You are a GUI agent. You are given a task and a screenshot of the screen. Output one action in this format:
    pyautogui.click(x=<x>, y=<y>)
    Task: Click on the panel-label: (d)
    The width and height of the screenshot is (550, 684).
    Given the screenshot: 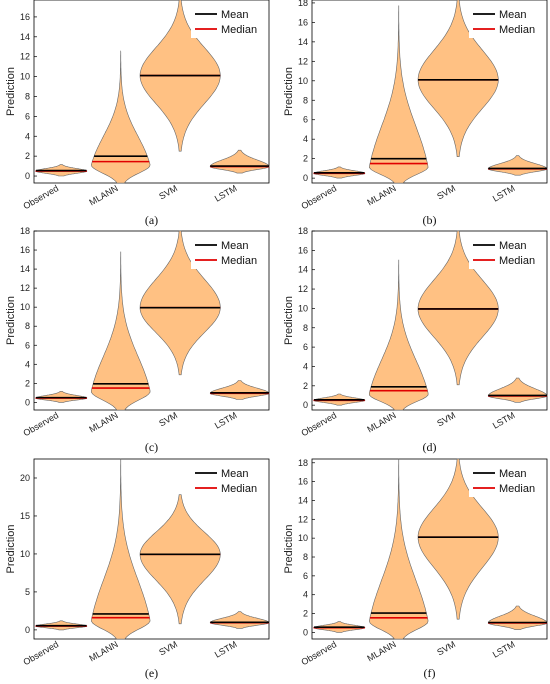 What is the action you would take?
    pyautogui.click(x=430, y=447)
    